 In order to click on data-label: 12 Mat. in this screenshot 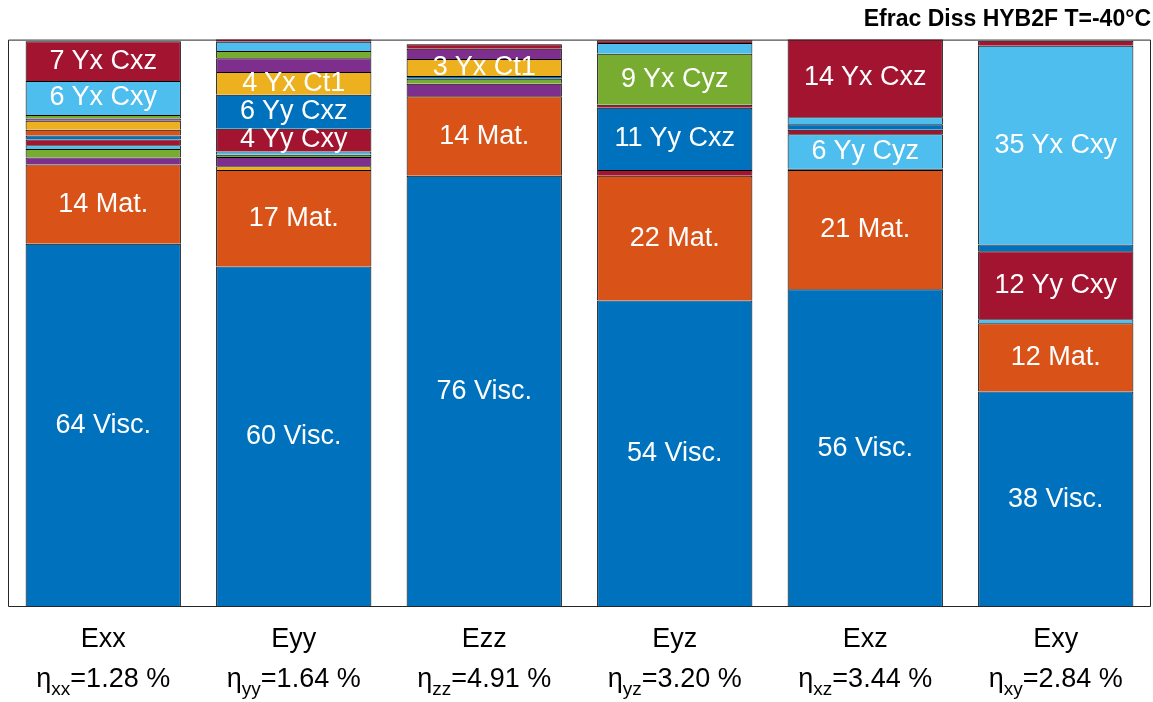, I will do `click(1055, 355)`.